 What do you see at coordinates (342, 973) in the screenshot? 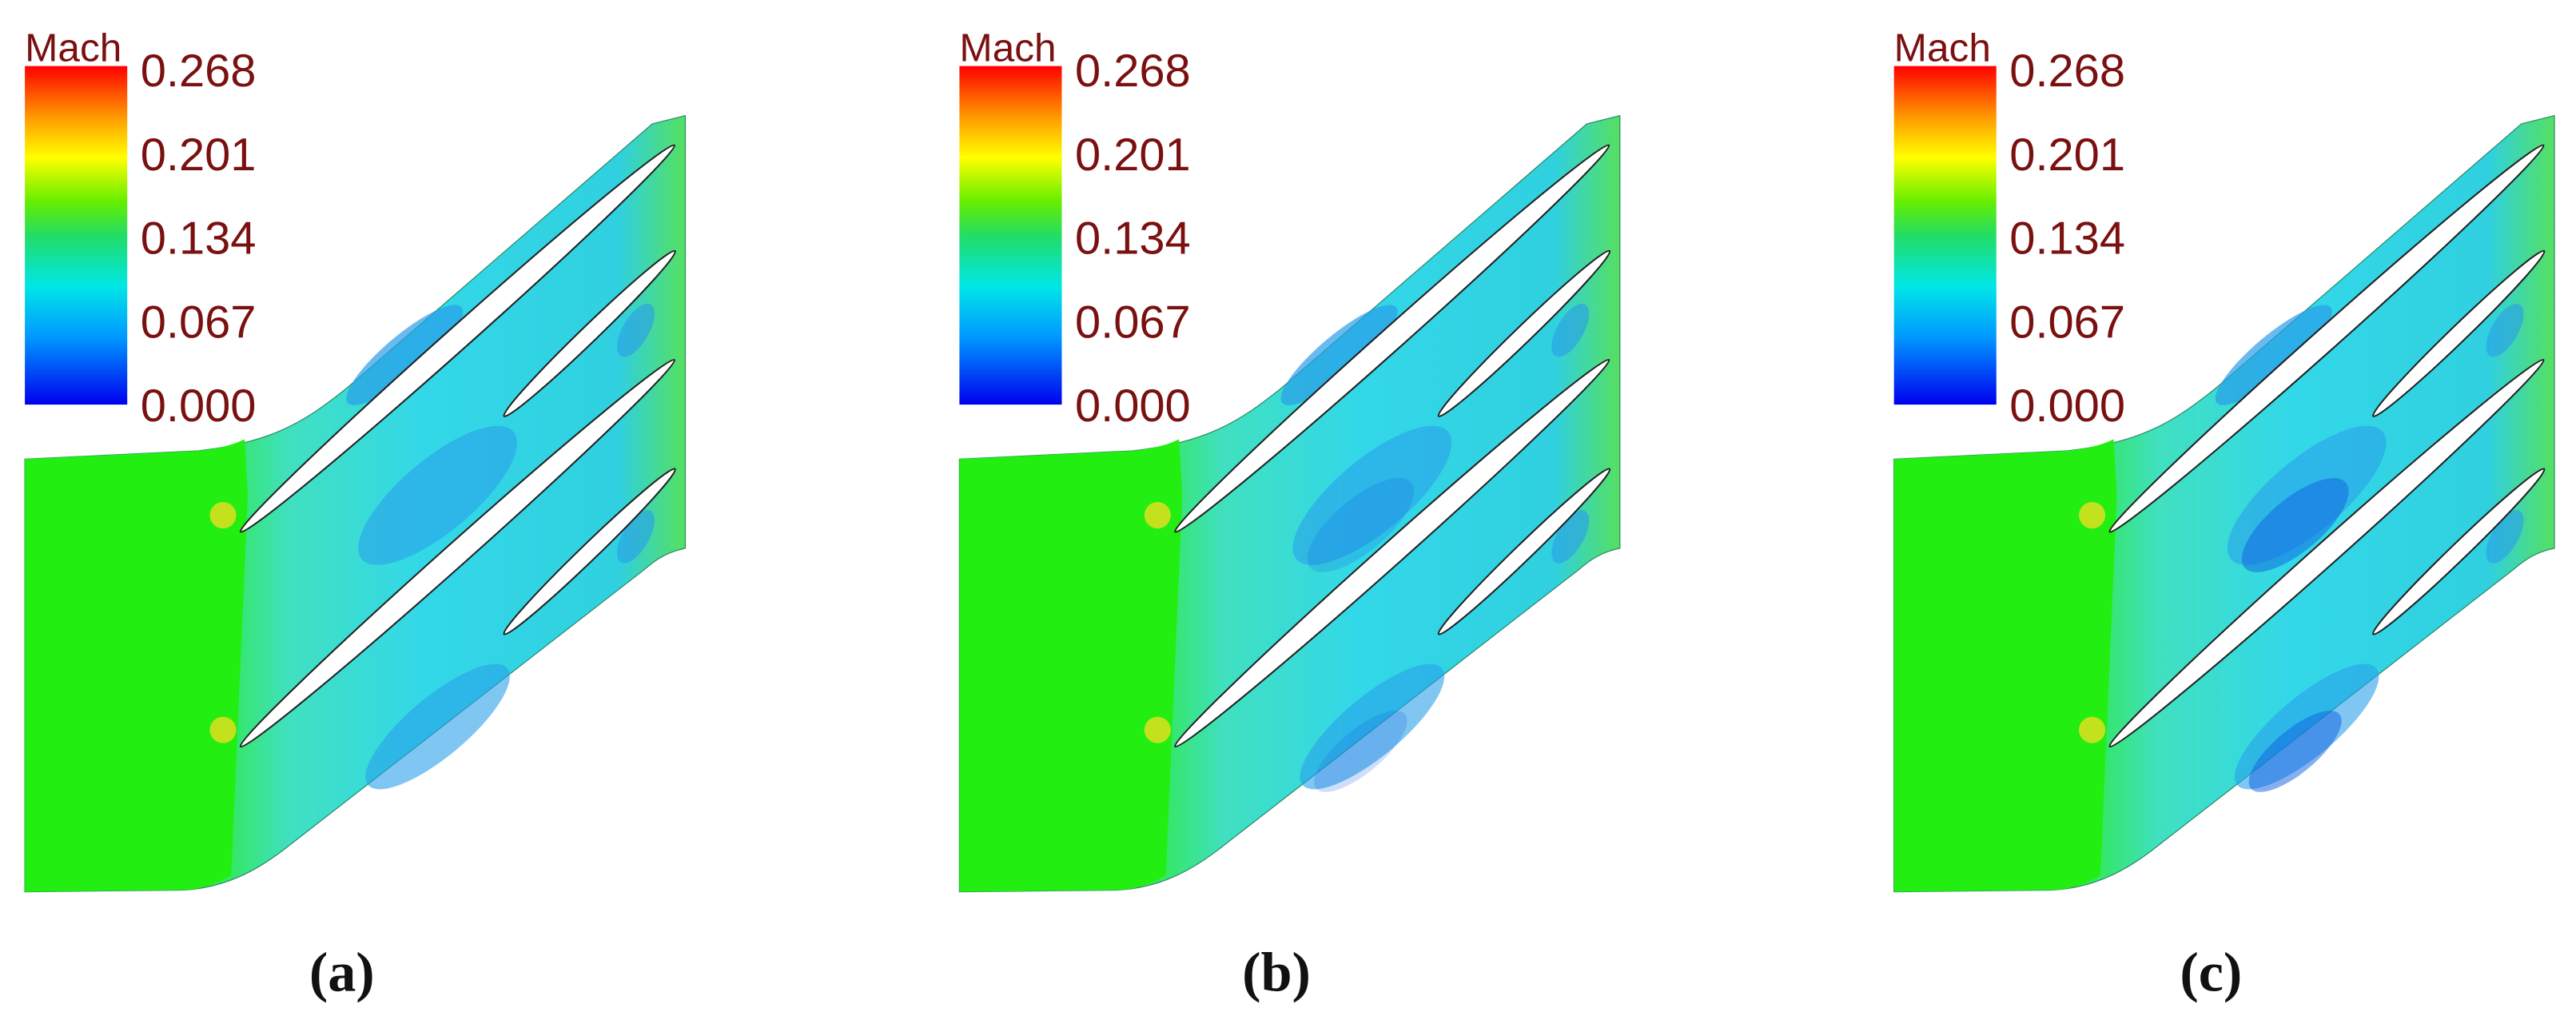
I see `caption: (a)` at bounding box center [342, 973].